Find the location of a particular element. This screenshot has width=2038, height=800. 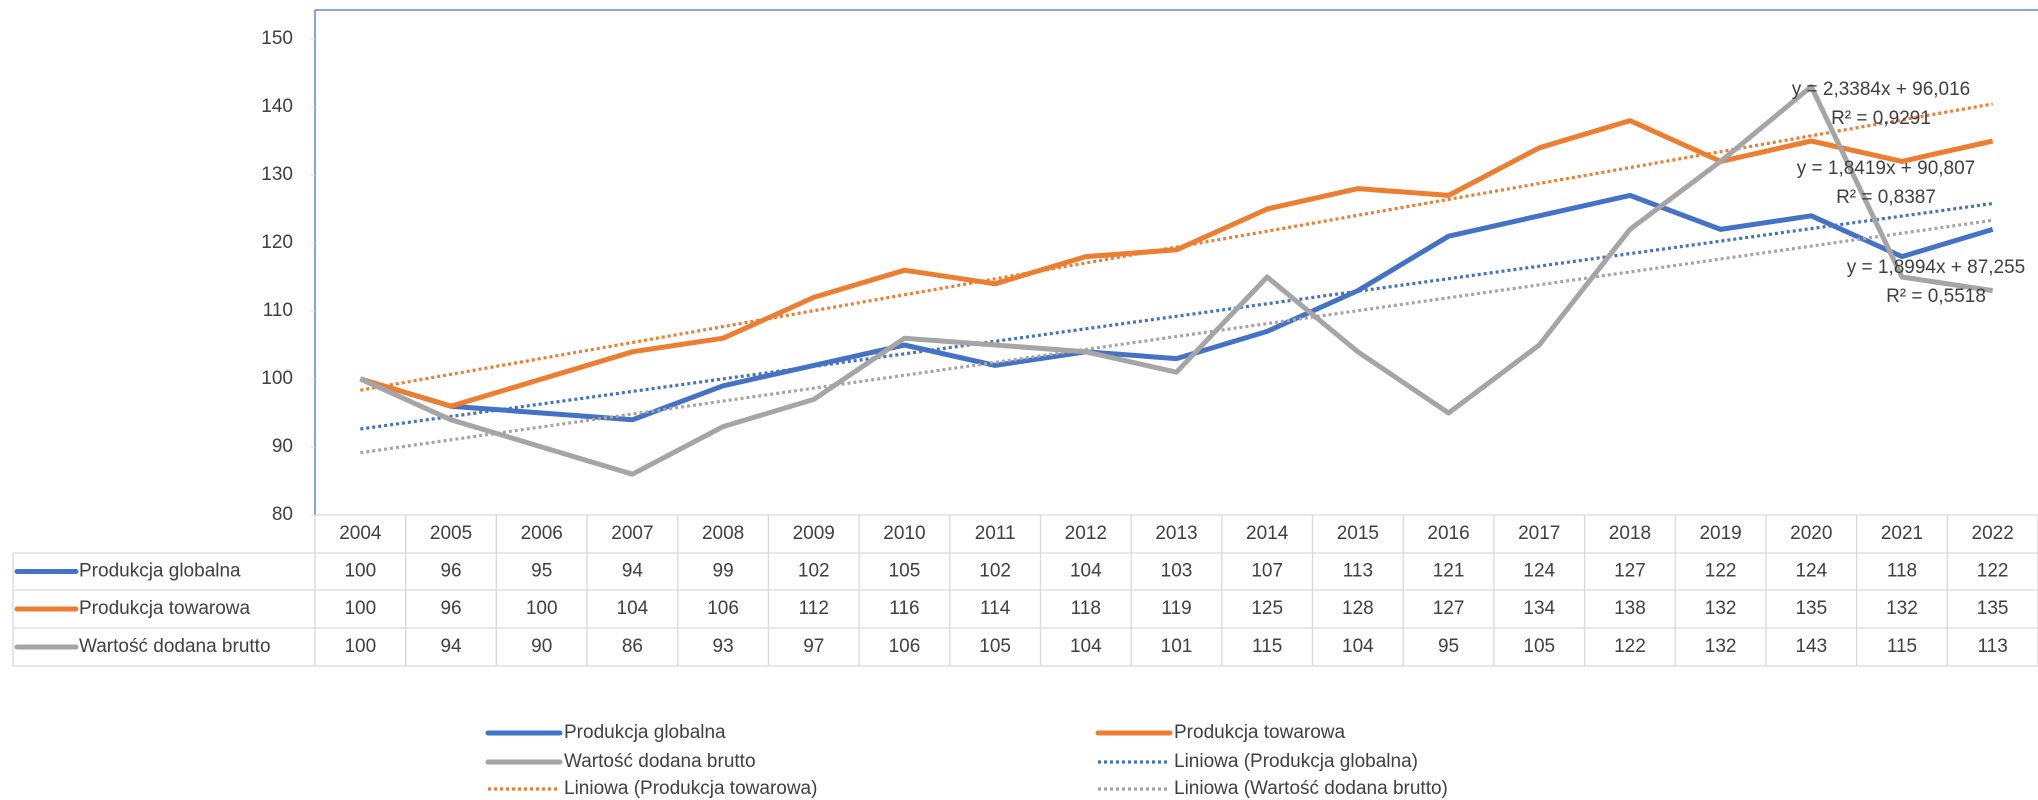

table-cell: 138 is located at coordinates (1630, 608).